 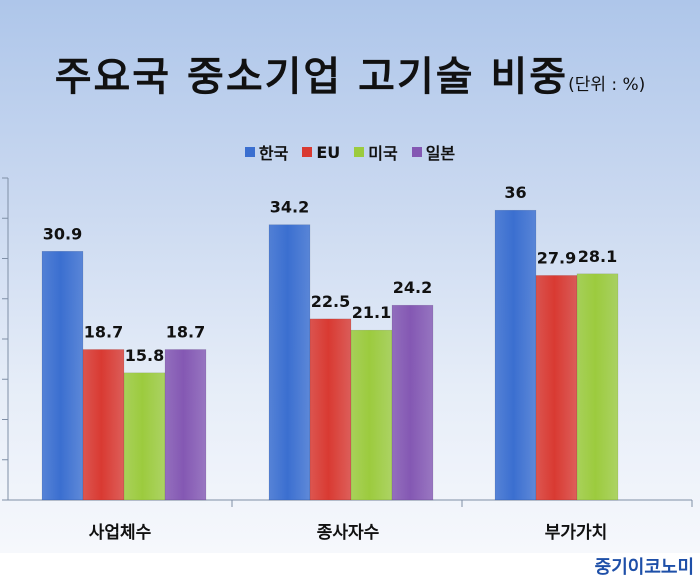 I want to click on legend-label-japan: 일본, so click(x=440, y=153).